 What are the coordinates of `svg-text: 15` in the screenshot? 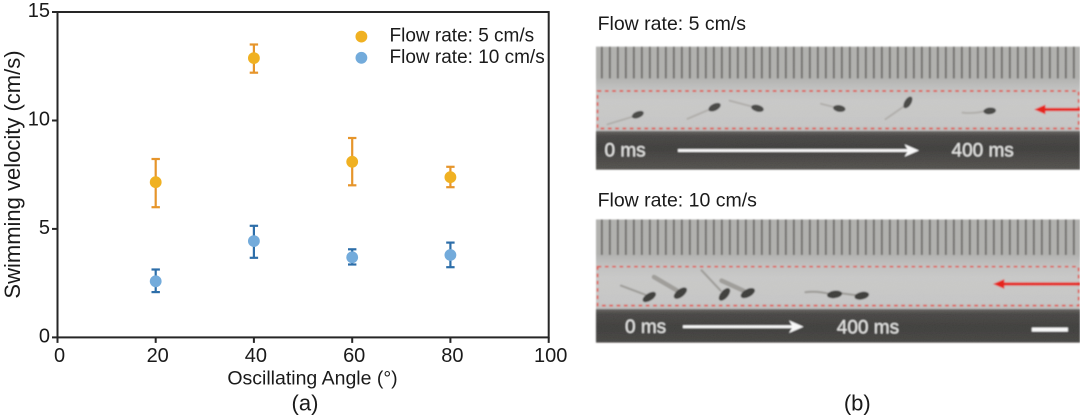 It's located at (39, 11).